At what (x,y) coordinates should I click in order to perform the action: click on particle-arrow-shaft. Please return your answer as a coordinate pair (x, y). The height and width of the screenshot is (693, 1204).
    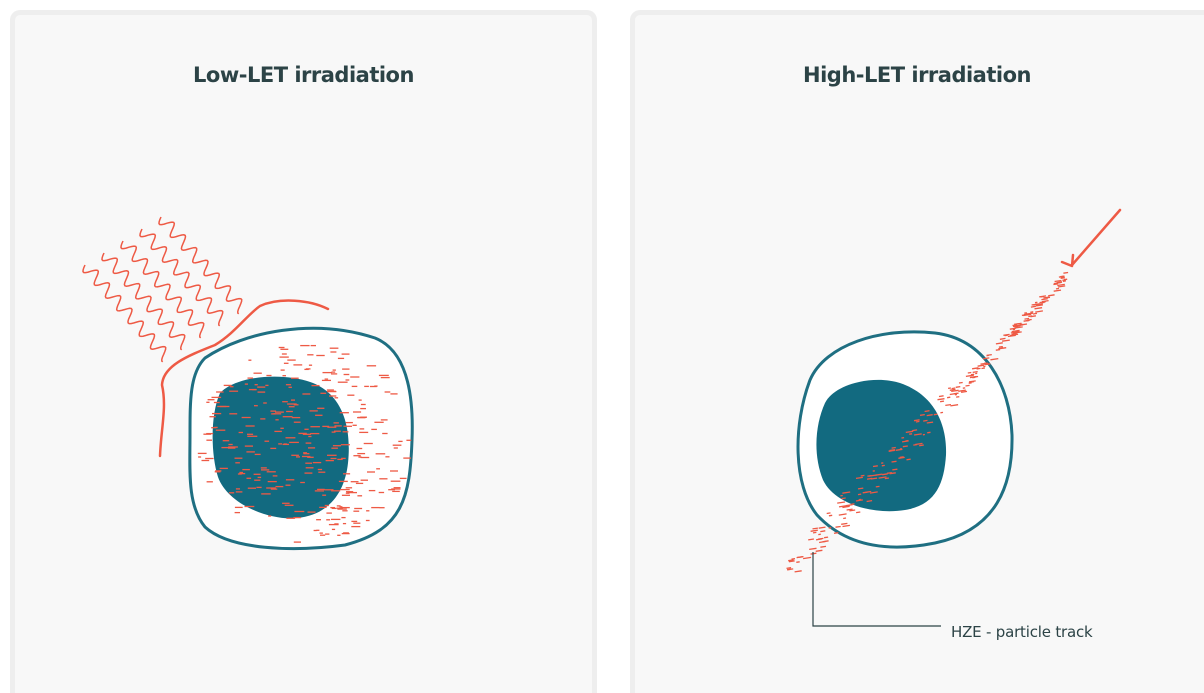
    Looking at the image, I should click on (1096, 237).